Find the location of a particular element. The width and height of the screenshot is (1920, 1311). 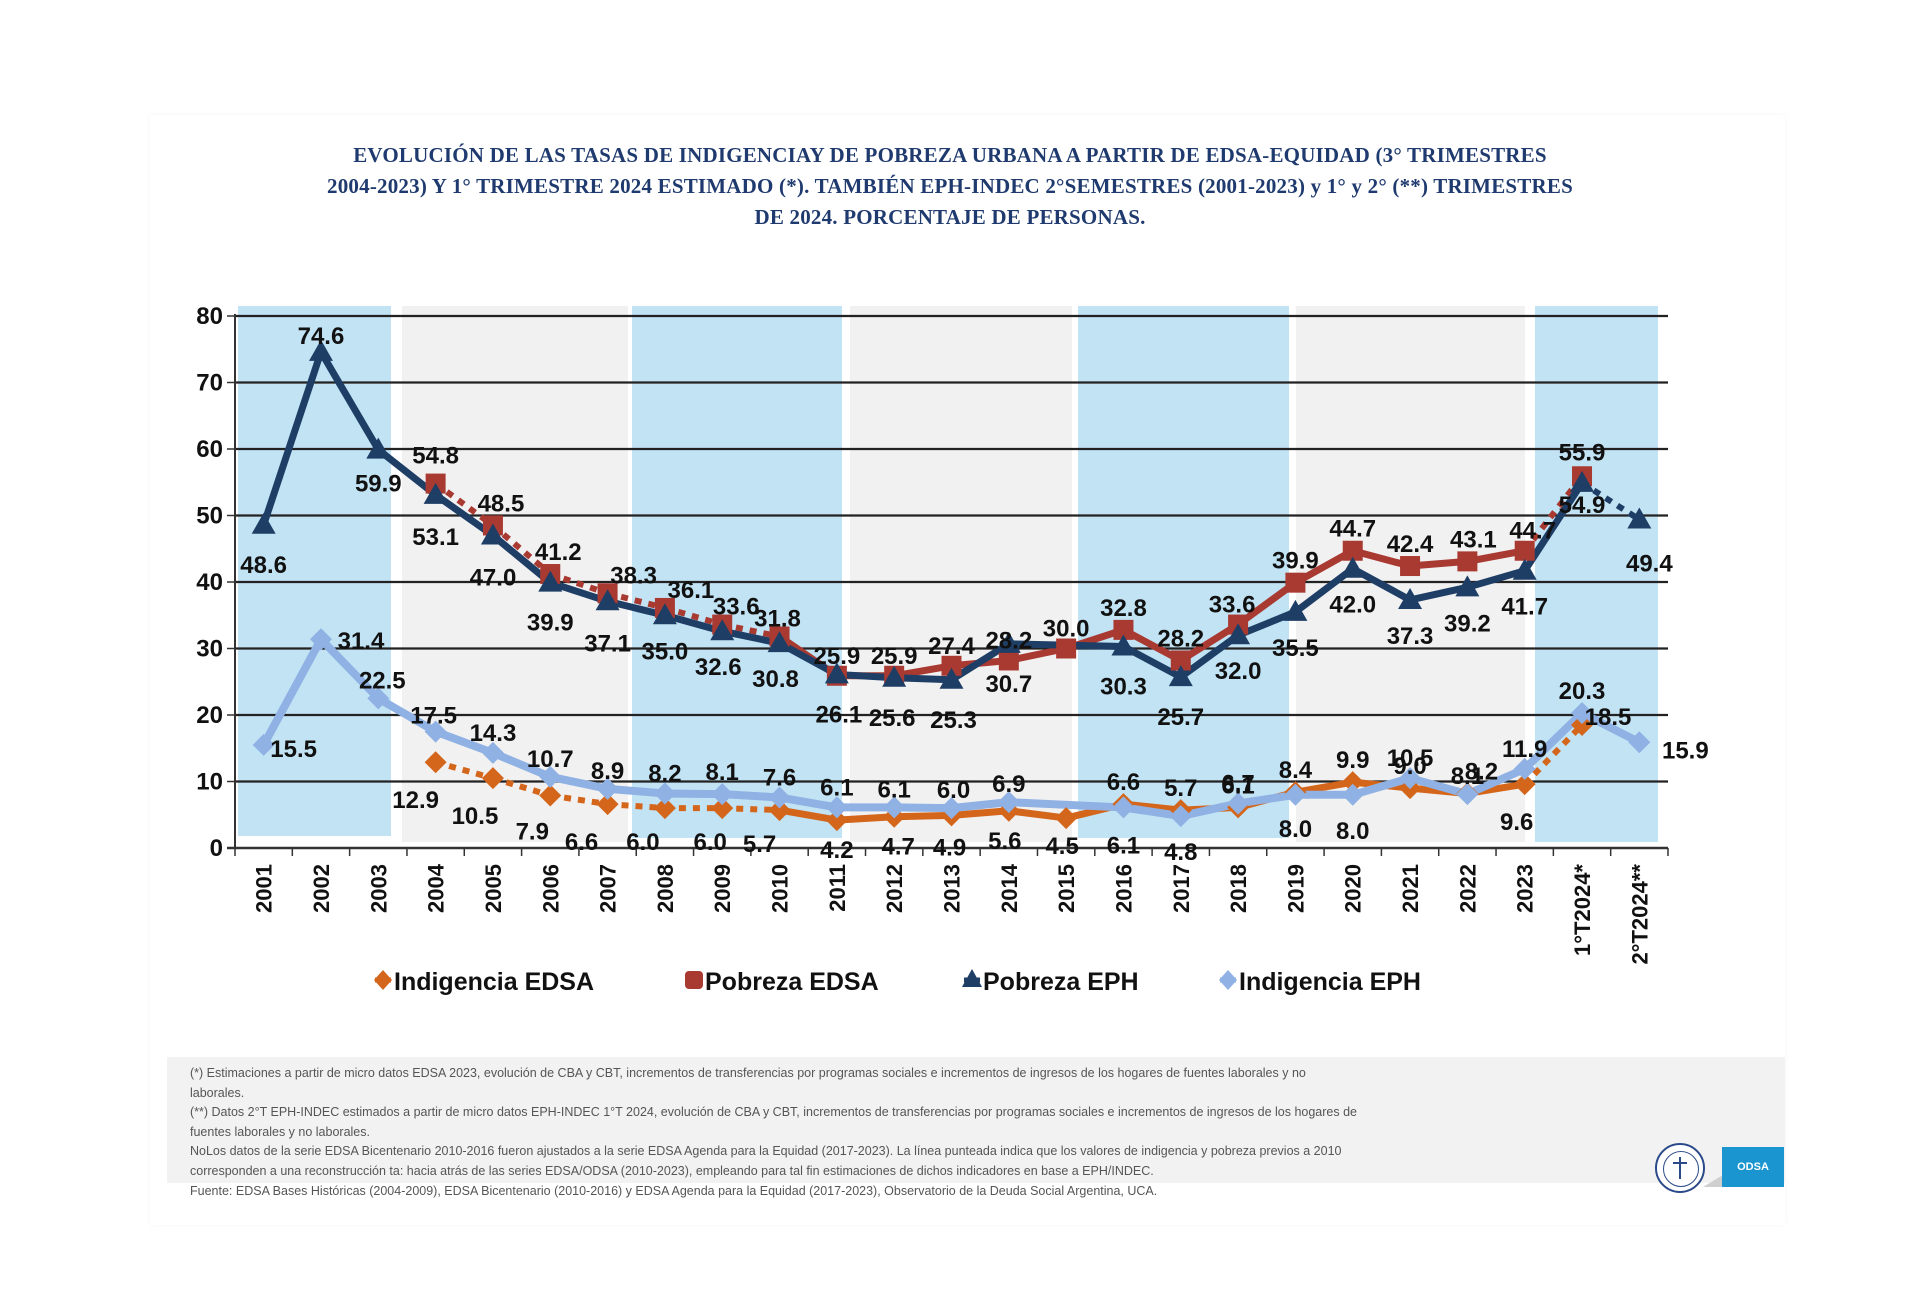

x-tick-label: 2010 is located at coordinates (780, 888).